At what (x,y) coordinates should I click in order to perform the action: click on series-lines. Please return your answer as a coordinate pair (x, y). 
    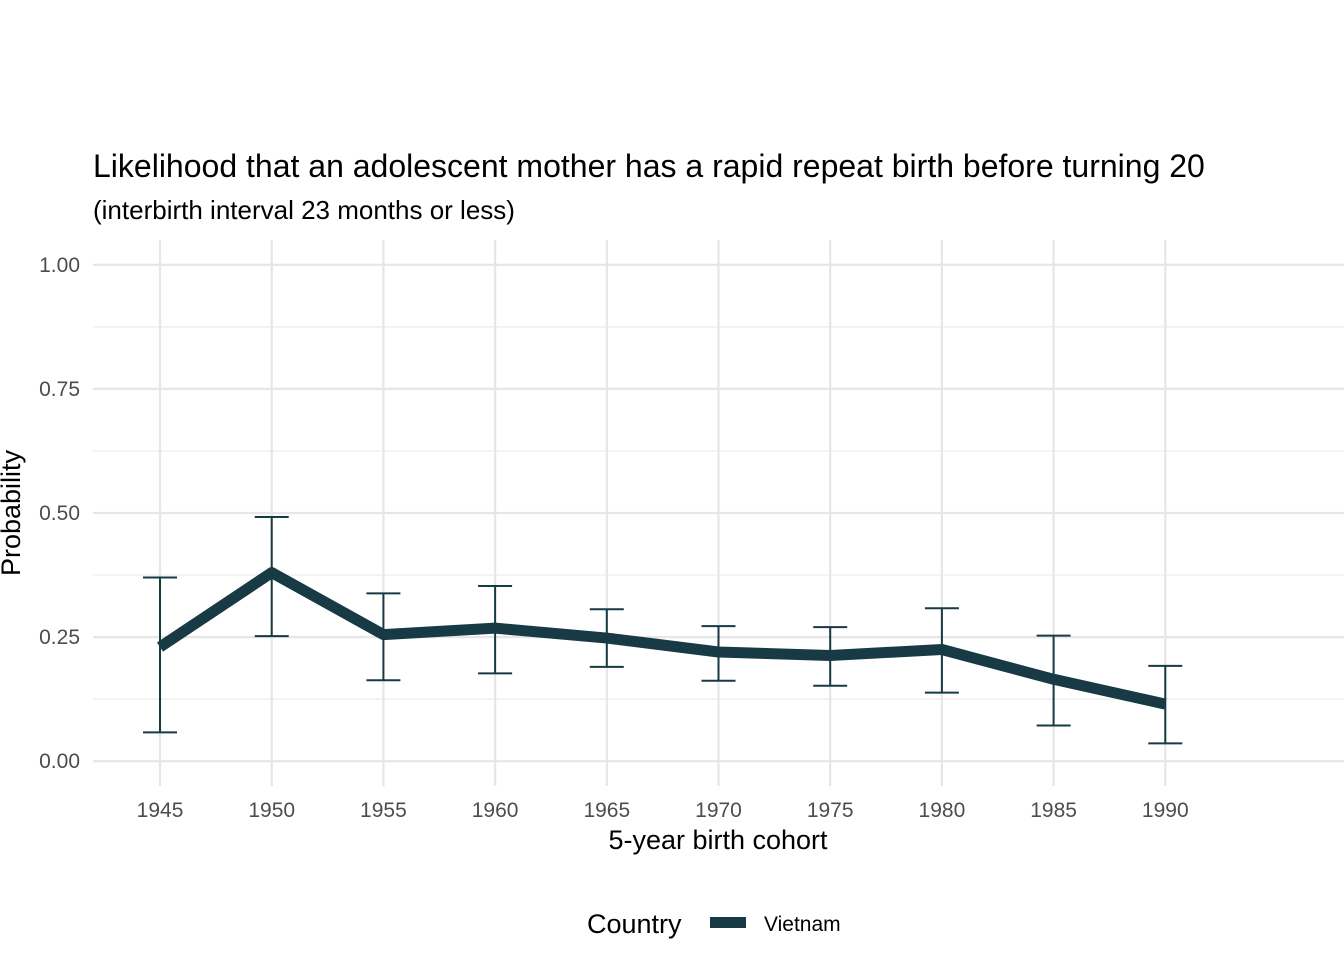
    Looking at the image, I should click on (661, 638).